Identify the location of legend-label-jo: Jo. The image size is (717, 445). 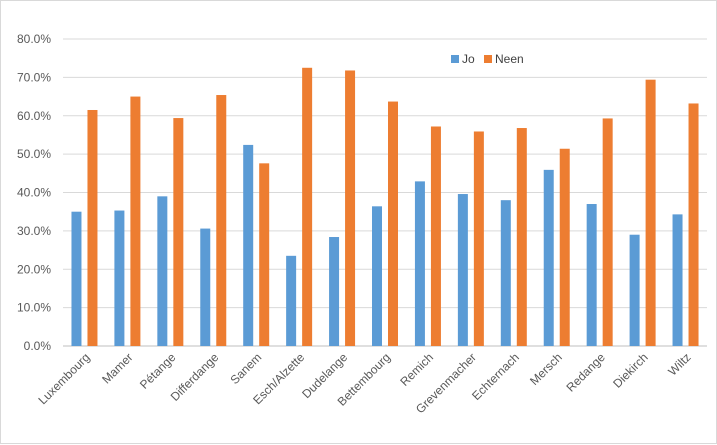
(468, 59).